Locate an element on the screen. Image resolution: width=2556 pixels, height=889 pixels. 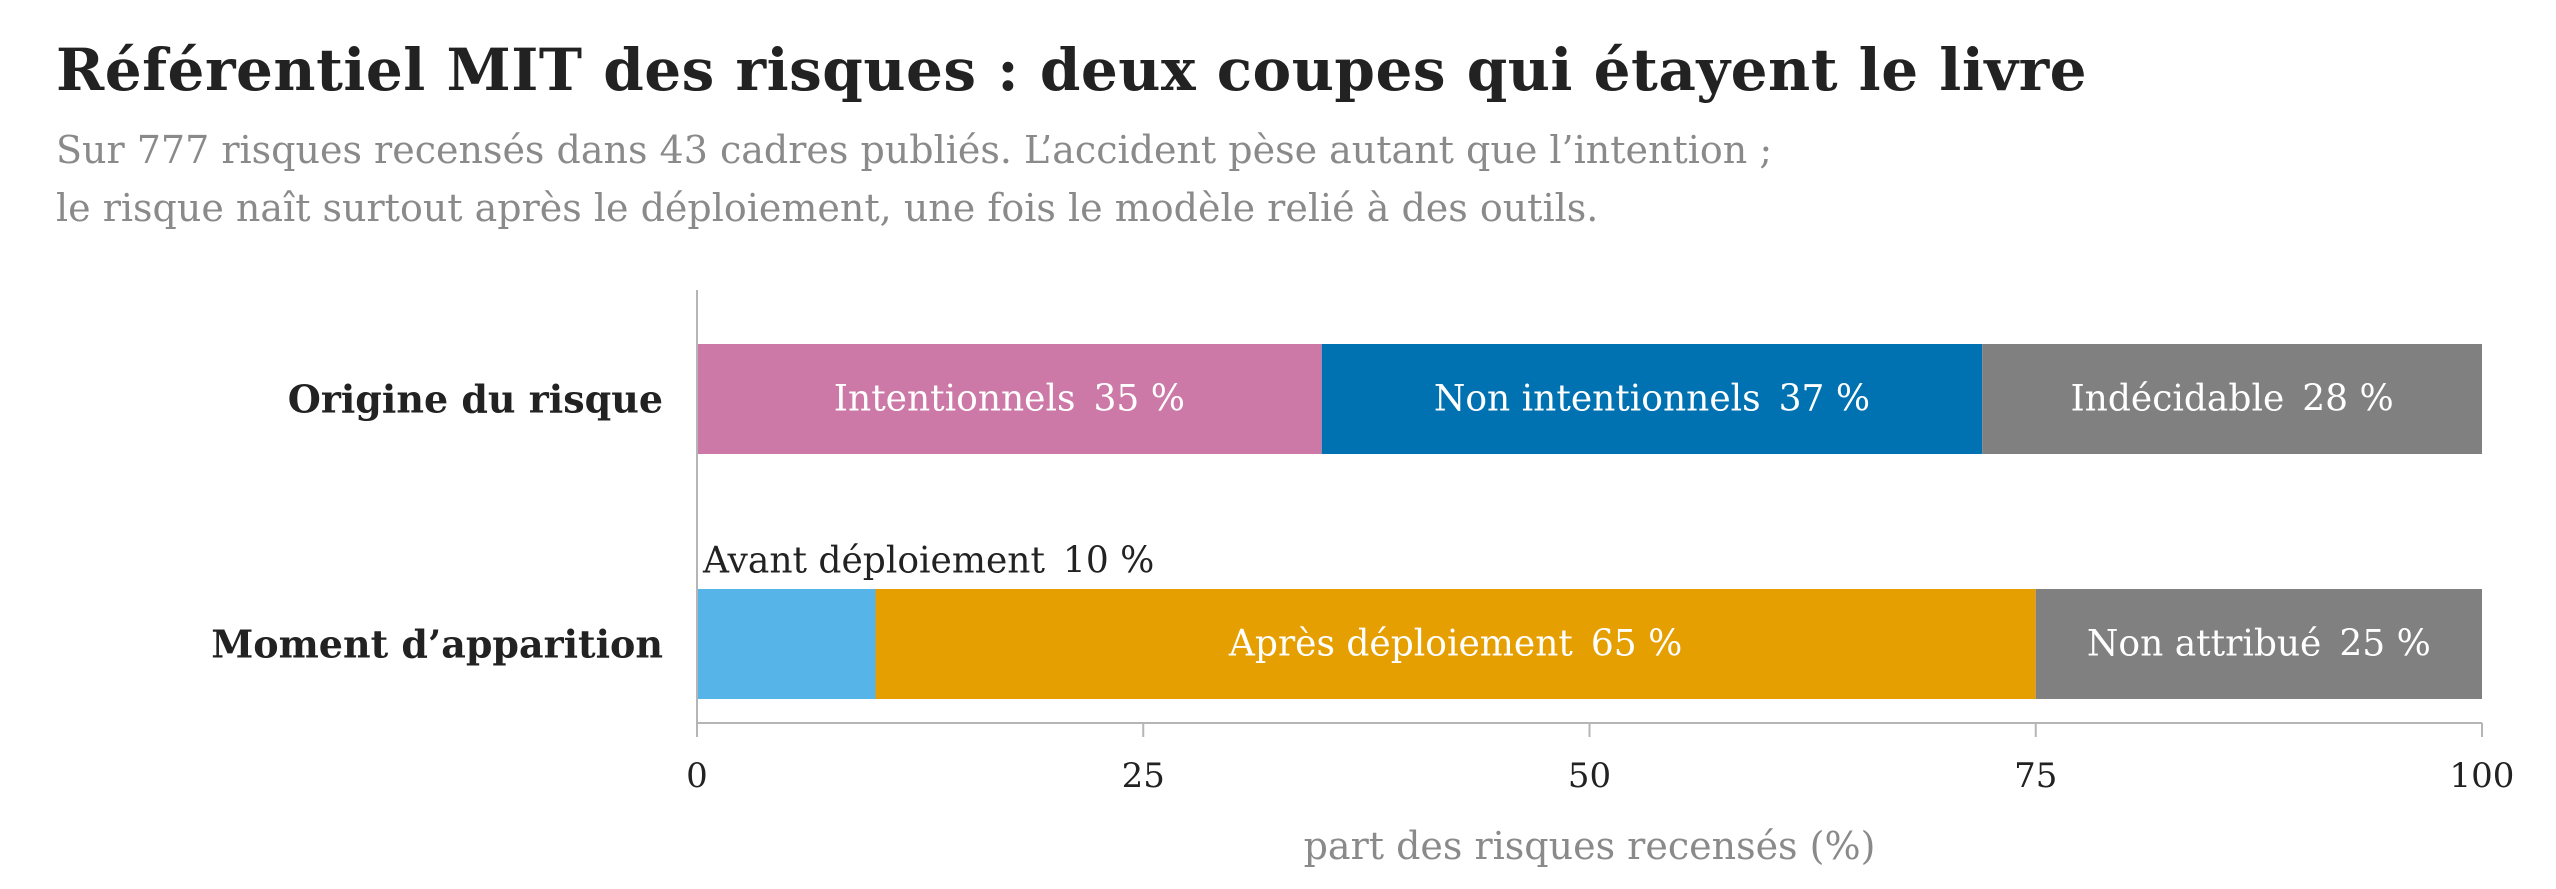
data-label-origine-3: Indécidable 28 % is located at coordinates (2231, 399).